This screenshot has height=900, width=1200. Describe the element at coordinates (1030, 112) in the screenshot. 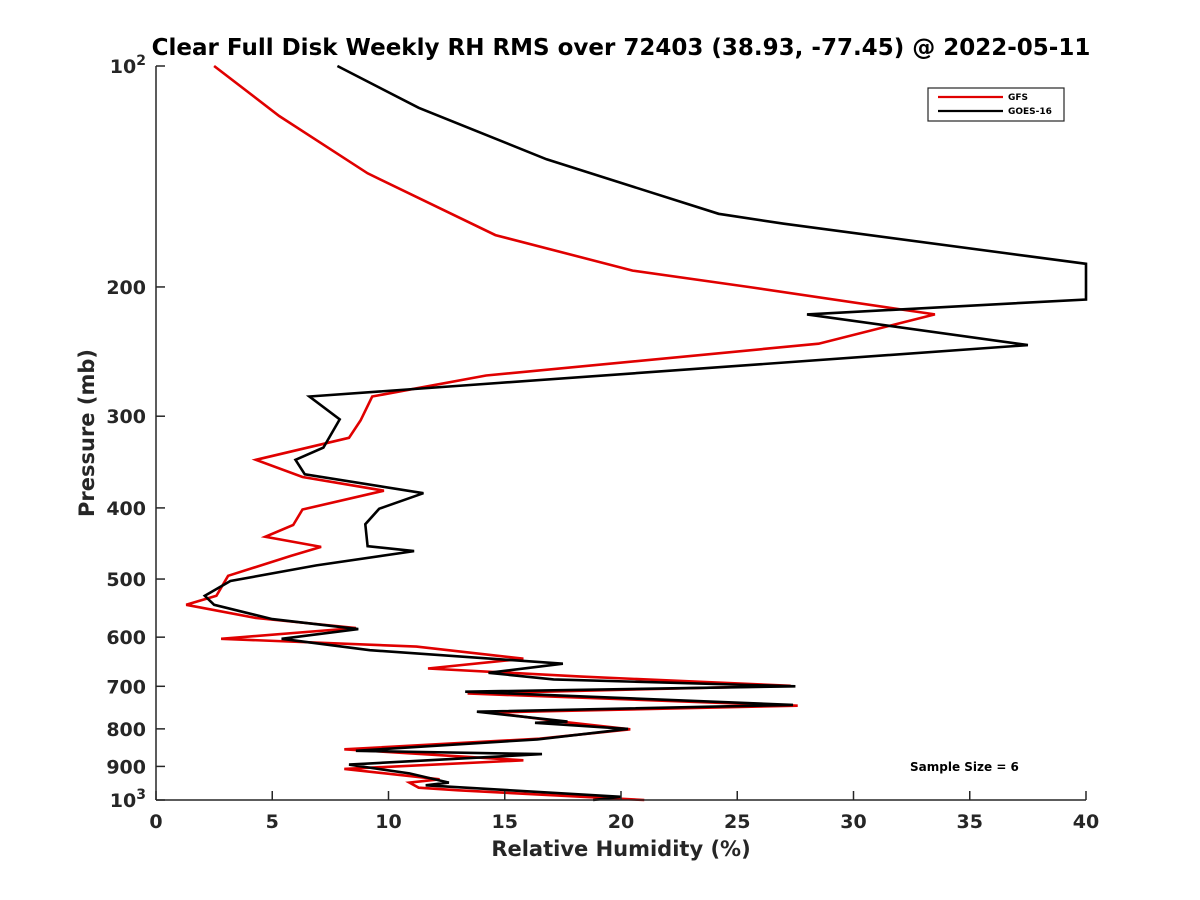

I see `legend-label-goes16: GOES-16` at that location.